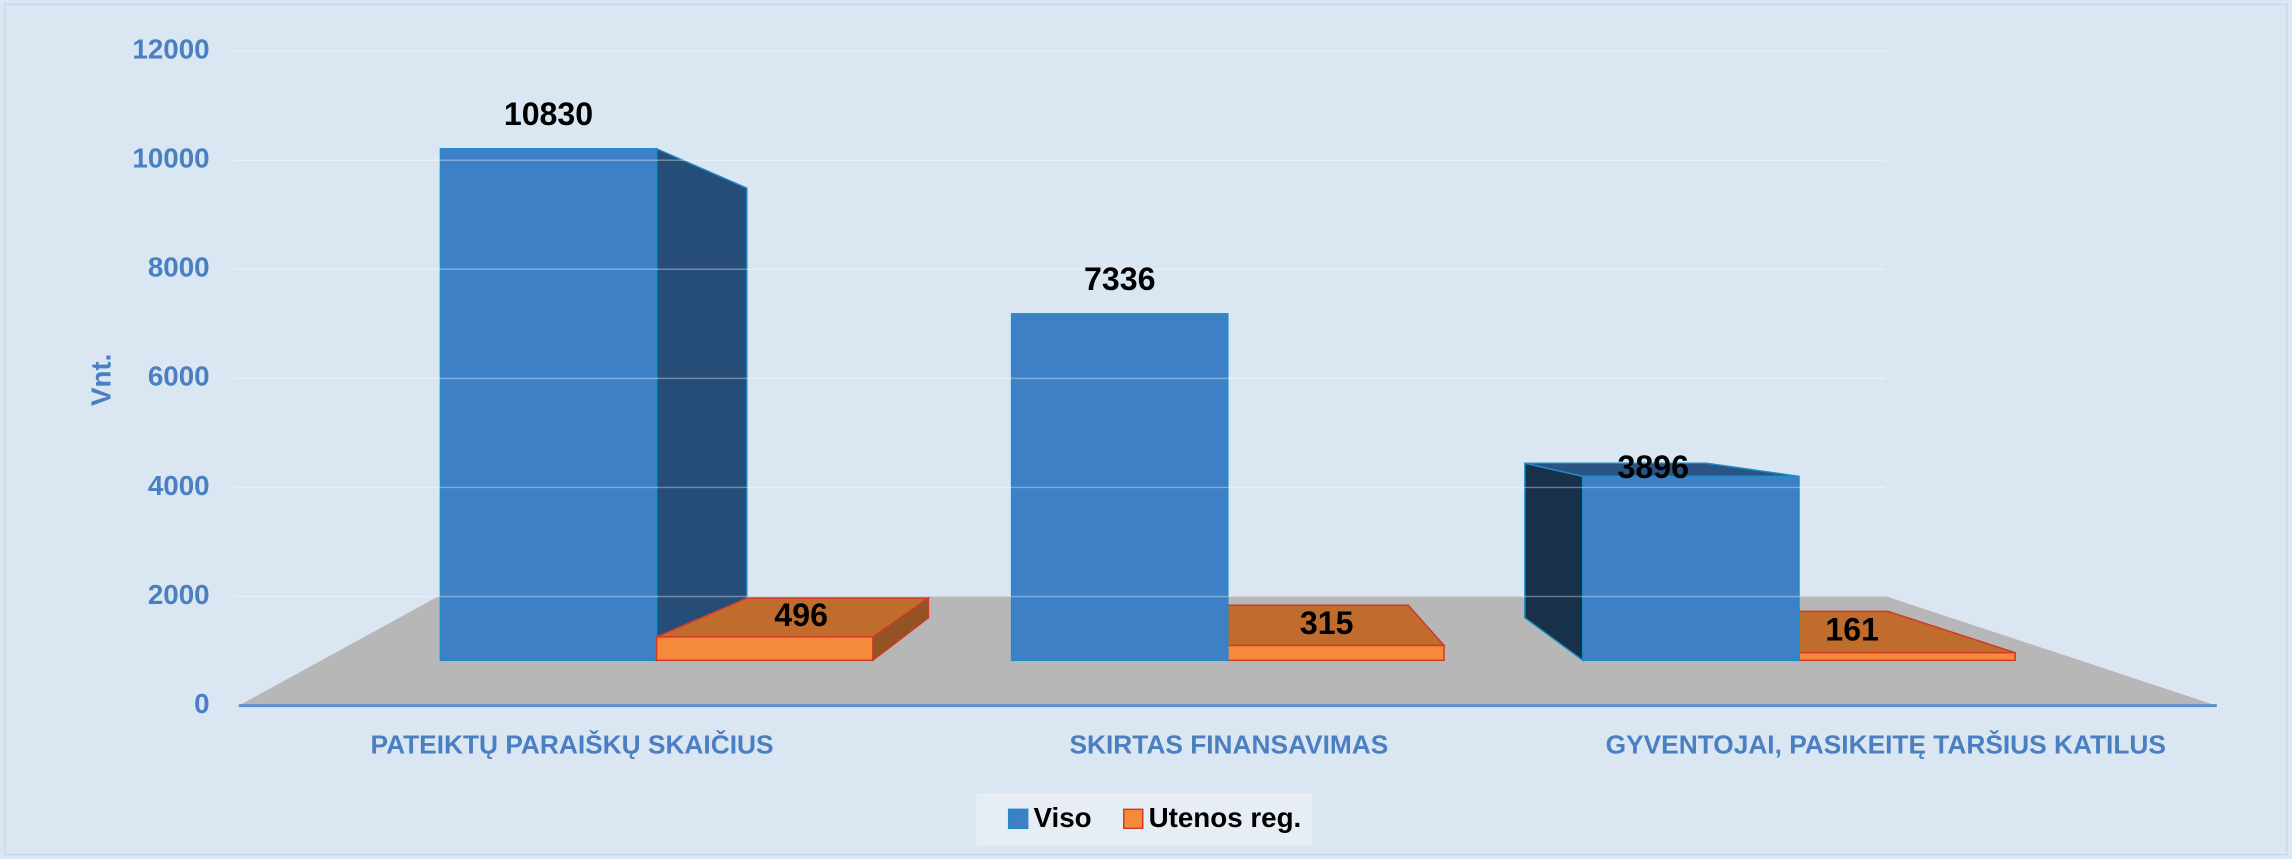 Image resolution: width=2292 pixels, height=859 pixels. What do you see at coordinates (701, 404) in the screenshot?
I see `bar-side` at bounding box center [701, 404].